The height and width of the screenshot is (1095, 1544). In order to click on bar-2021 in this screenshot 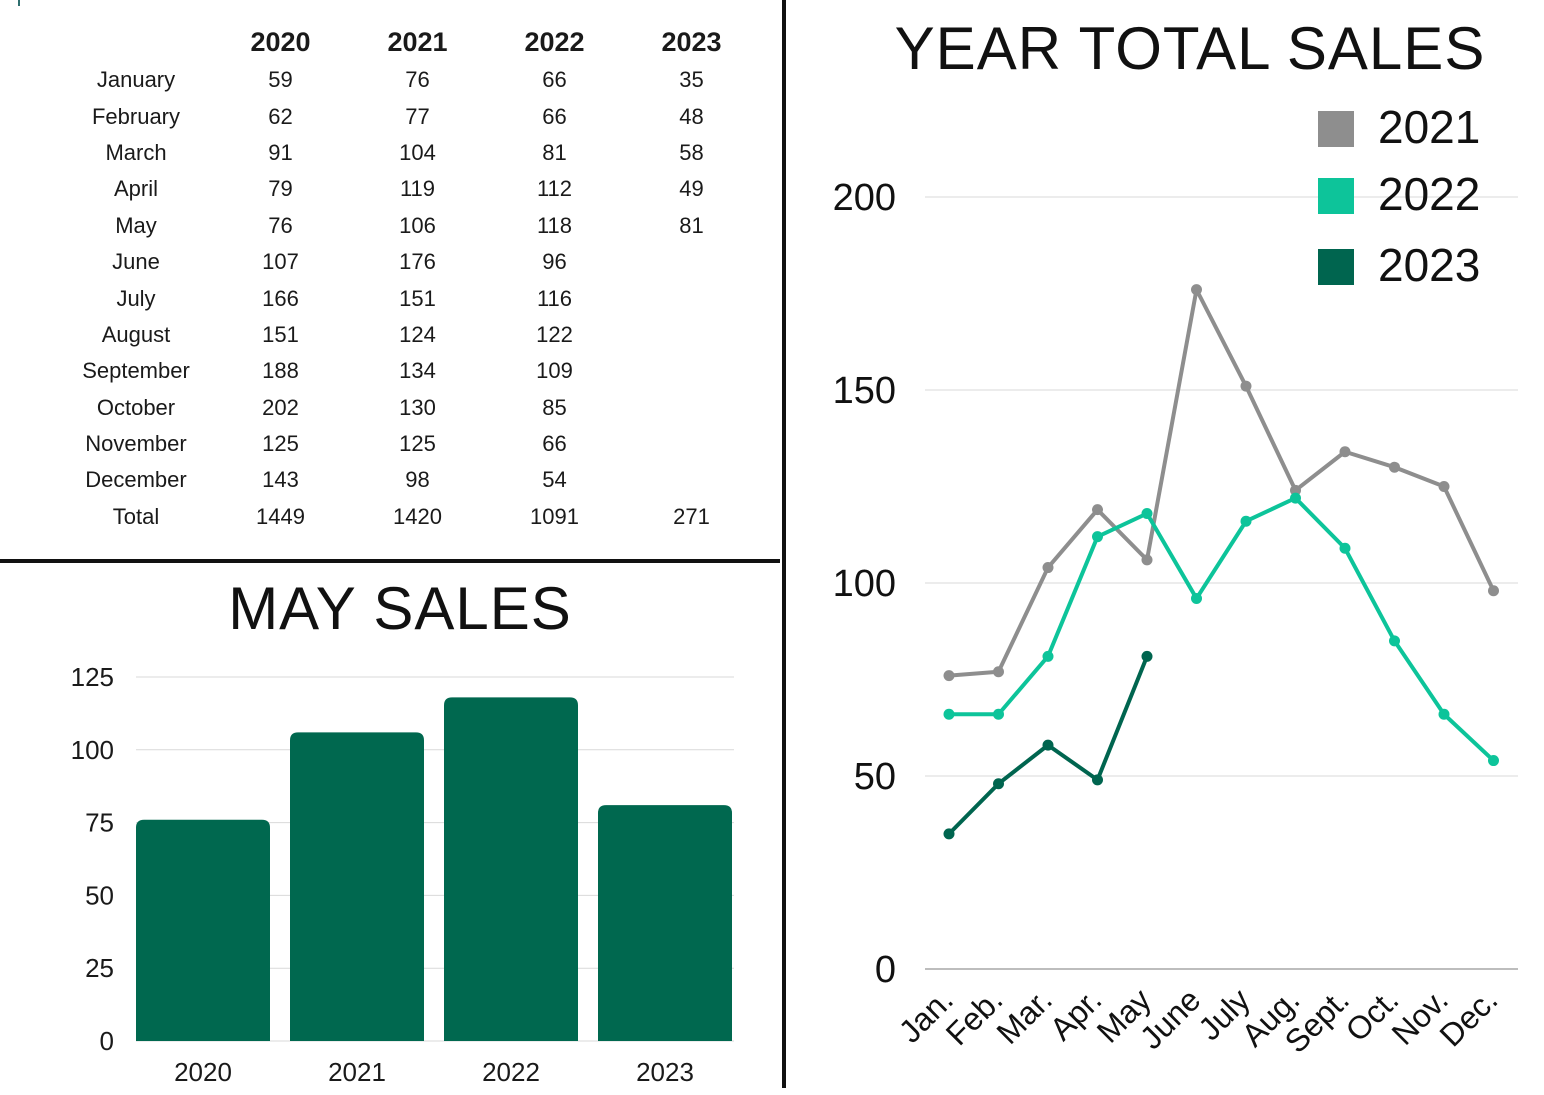, I will do `click(357, 886)`.